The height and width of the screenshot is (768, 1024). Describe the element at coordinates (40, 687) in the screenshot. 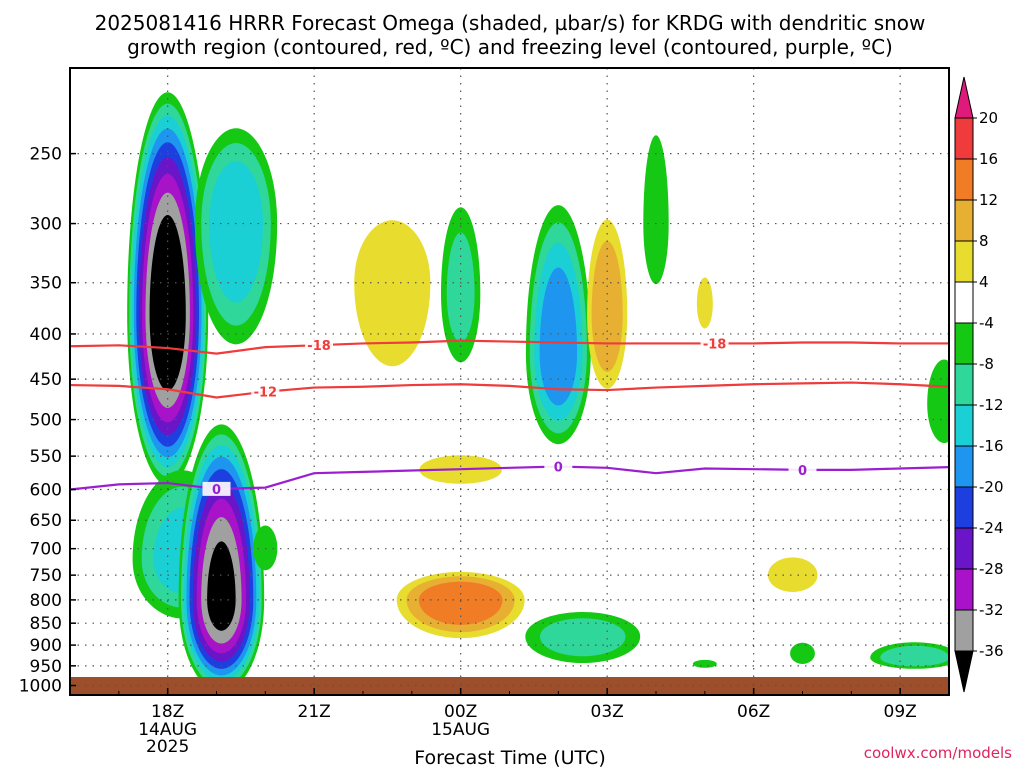

I see `y-tick-label: 1000` at that location.